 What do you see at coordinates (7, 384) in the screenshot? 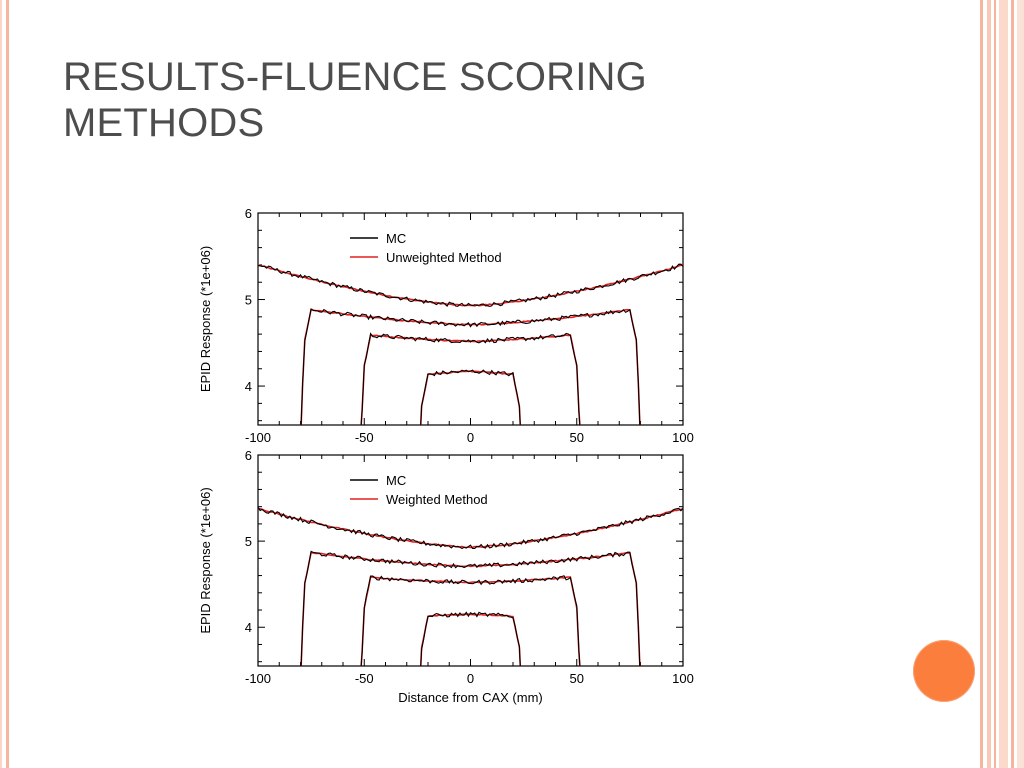
I see `left-border` at bounding box center [7, 384].